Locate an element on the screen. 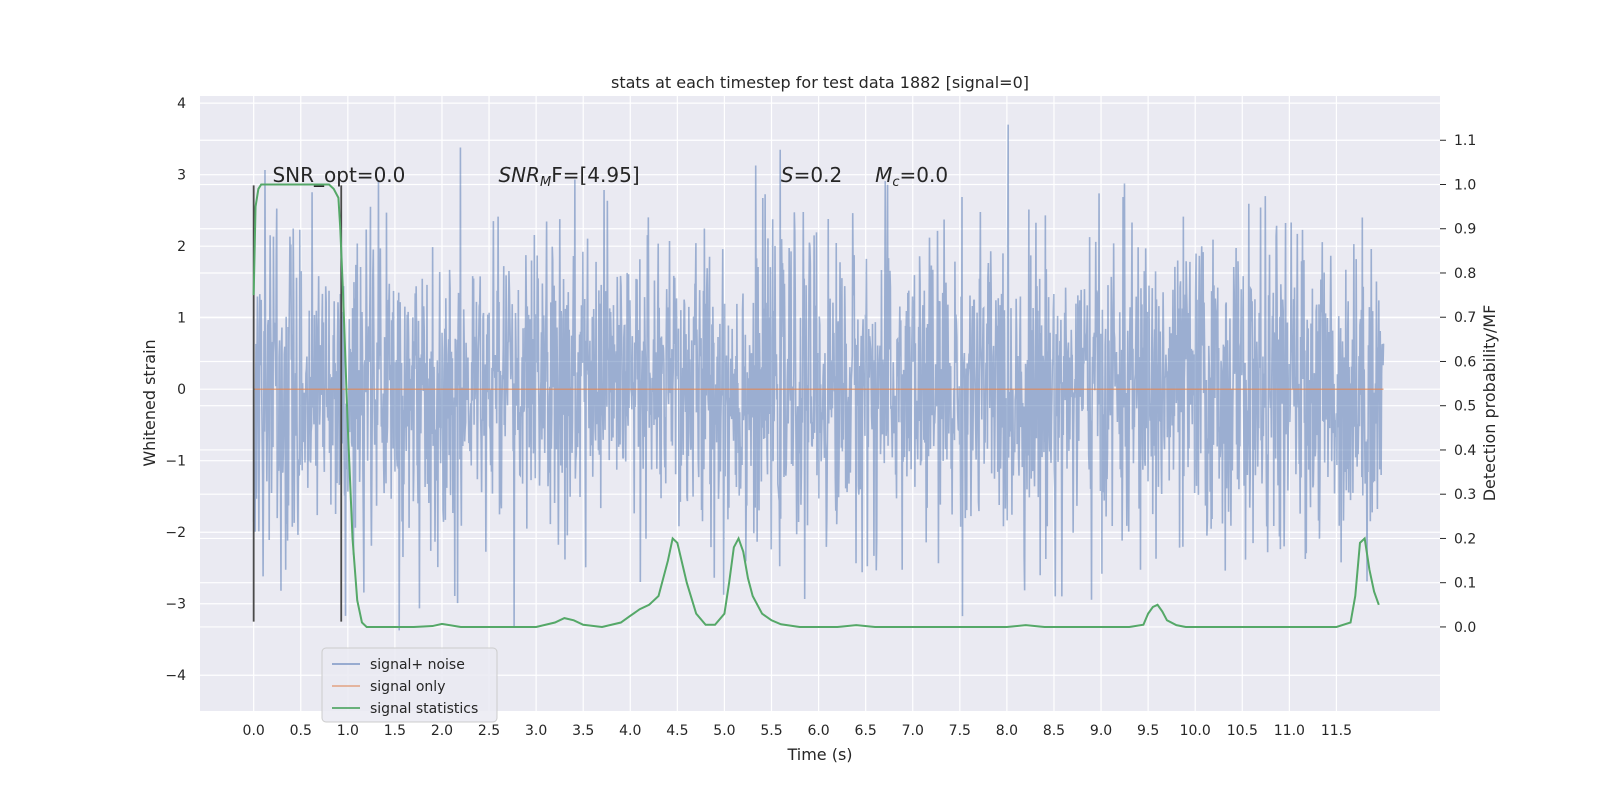  x-tick-label: 2.0 is located at coordinates (442, 731).